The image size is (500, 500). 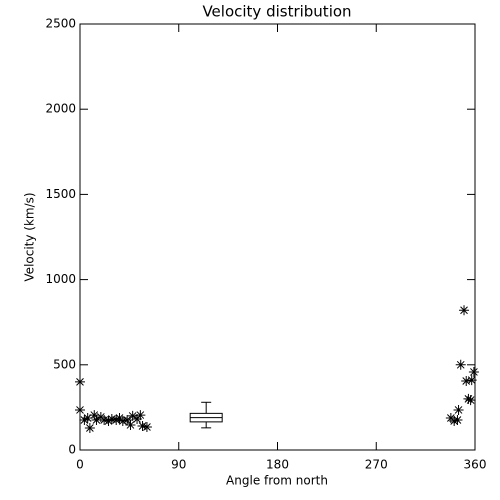 I want to click on y-tick-label: 1000, so click(x=60, y=279).